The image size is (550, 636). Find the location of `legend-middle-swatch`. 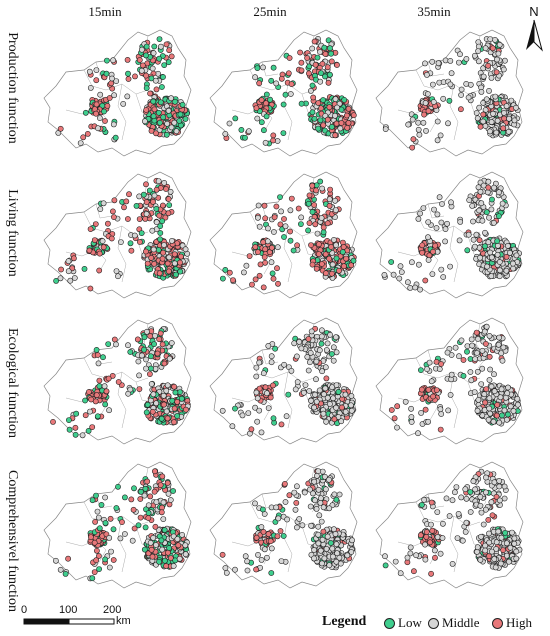

legend-middle-swatch is located at coordinates (433, 623).